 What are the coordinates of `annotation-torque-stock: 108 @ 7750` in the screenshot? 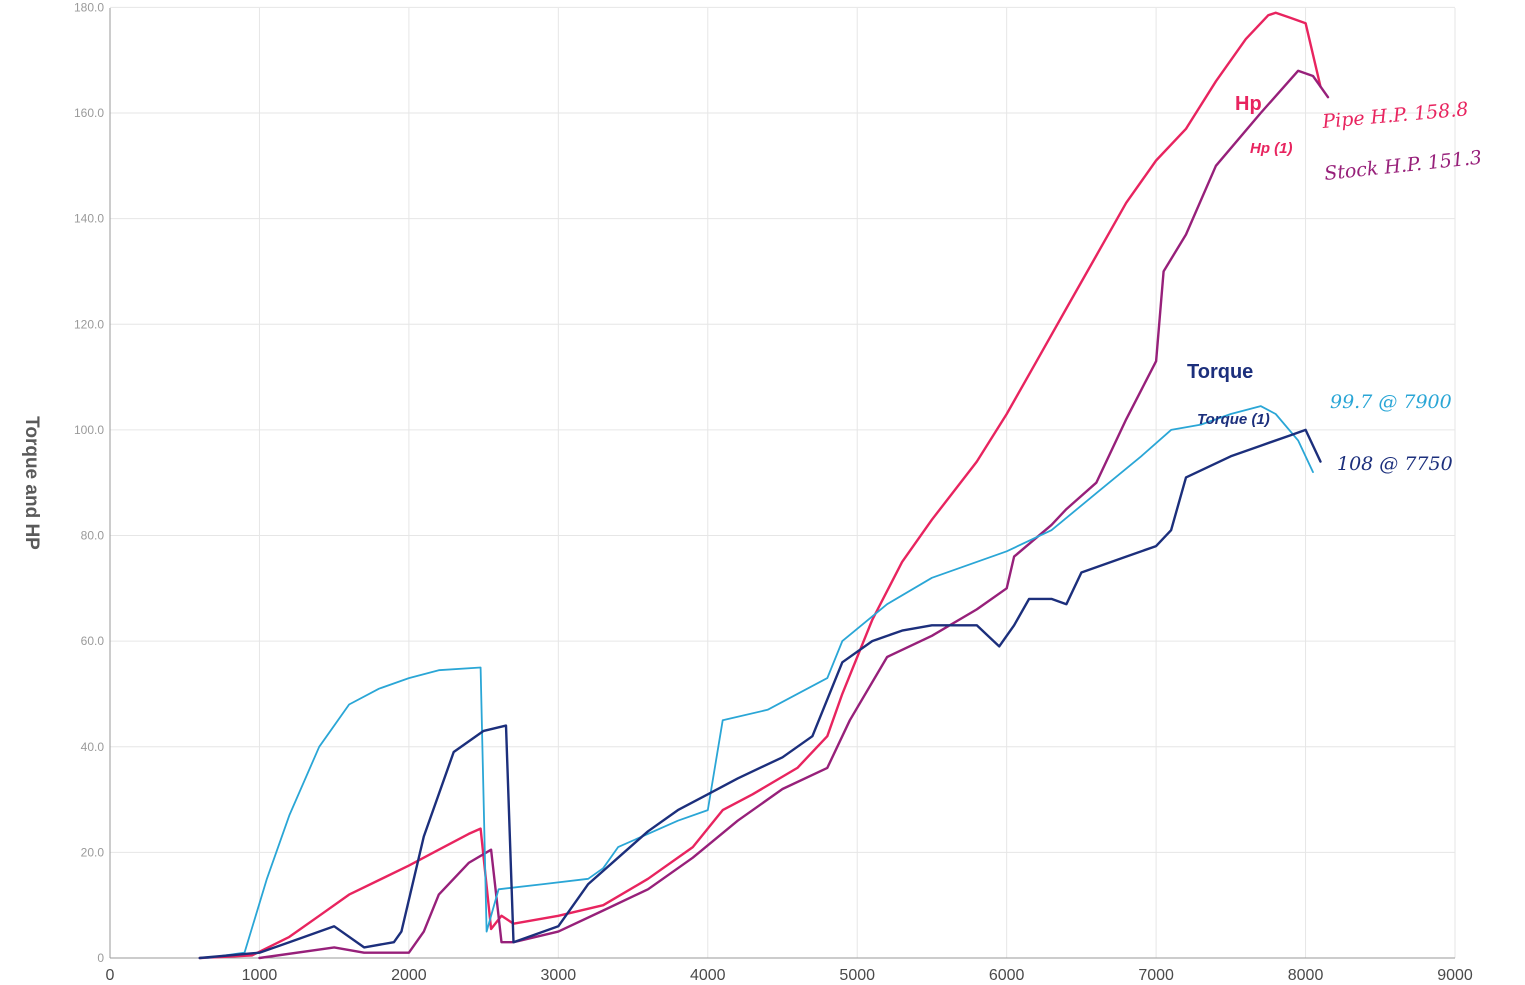 It's located at (1395, 464).